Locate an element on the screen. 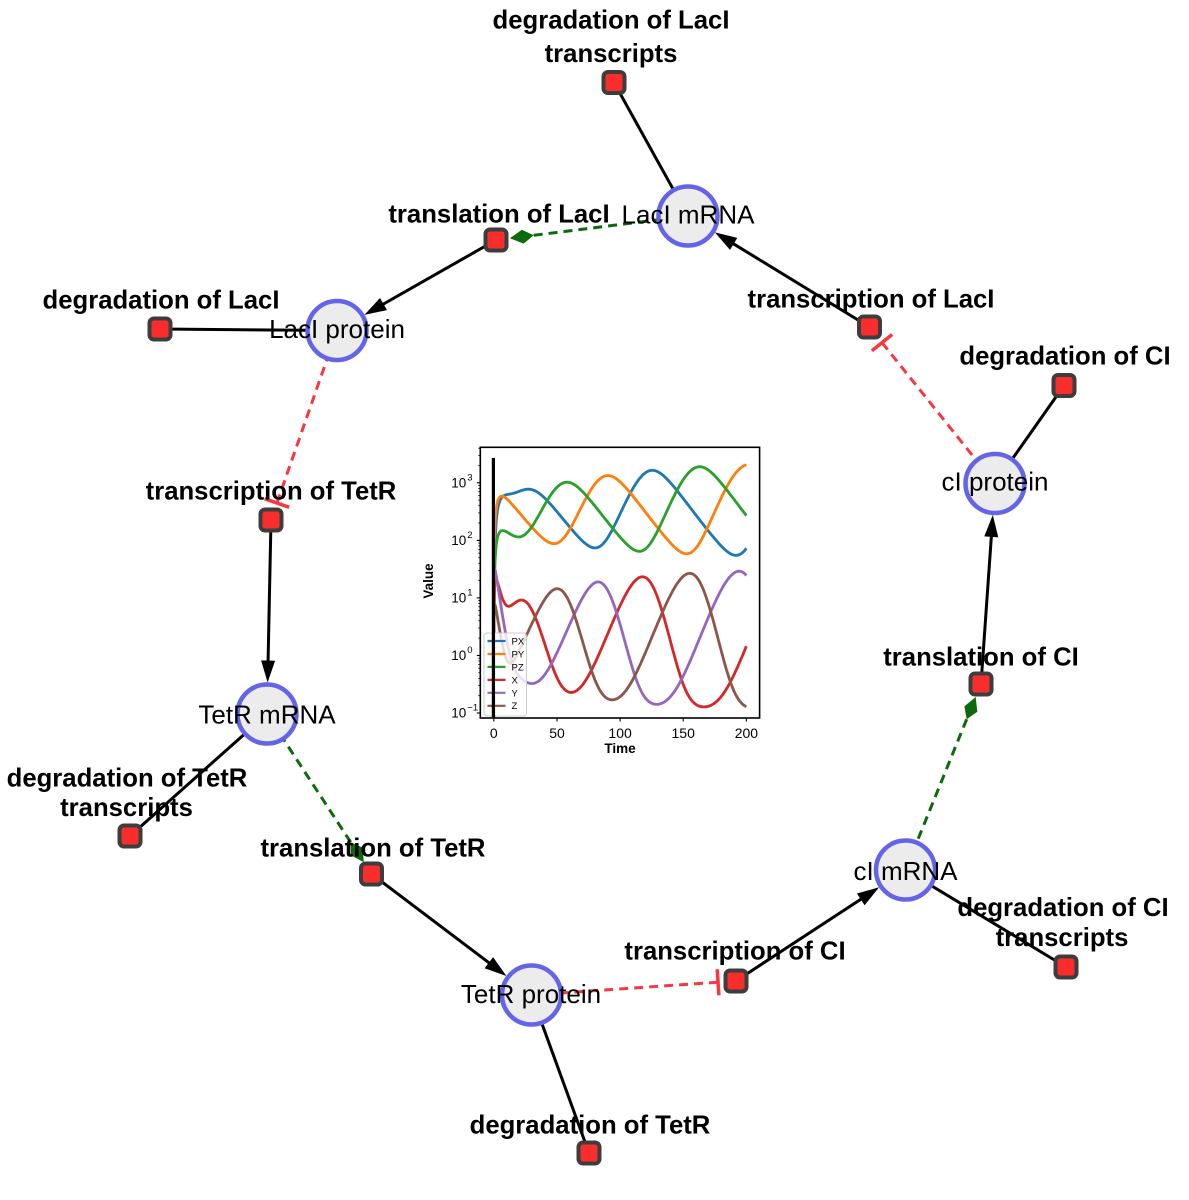 The image size is (1189, 1200). svg-text: 100 is located at coordinates (620, 733).